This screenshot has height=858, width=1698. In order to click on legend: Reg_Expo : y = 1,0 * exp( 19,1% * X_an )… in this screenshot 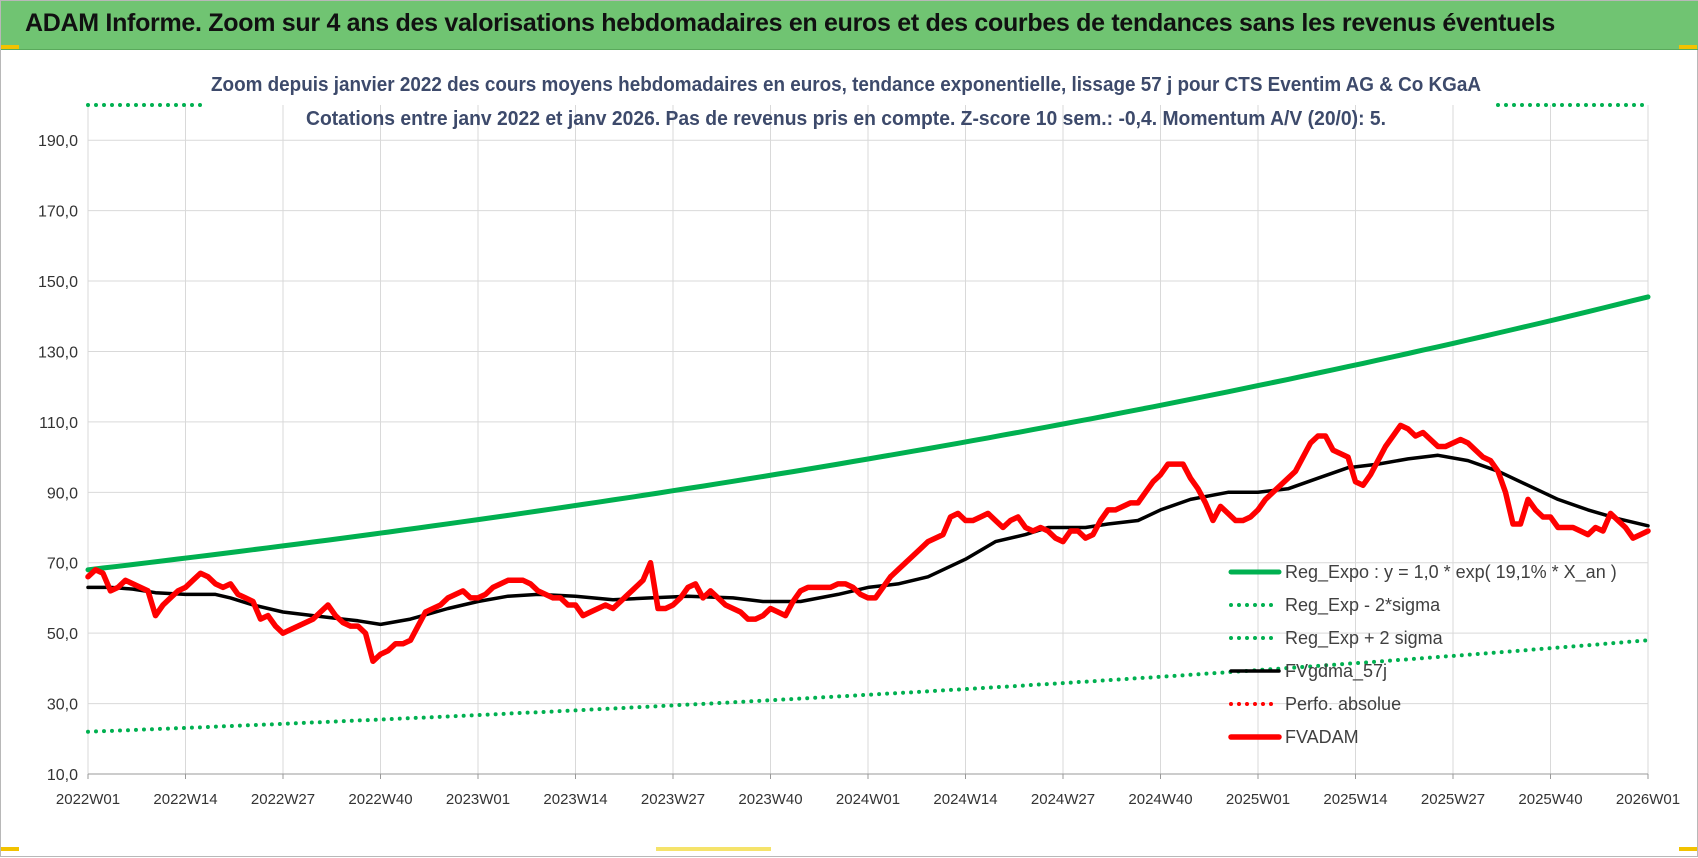, I will do `click(1422, 654)`.